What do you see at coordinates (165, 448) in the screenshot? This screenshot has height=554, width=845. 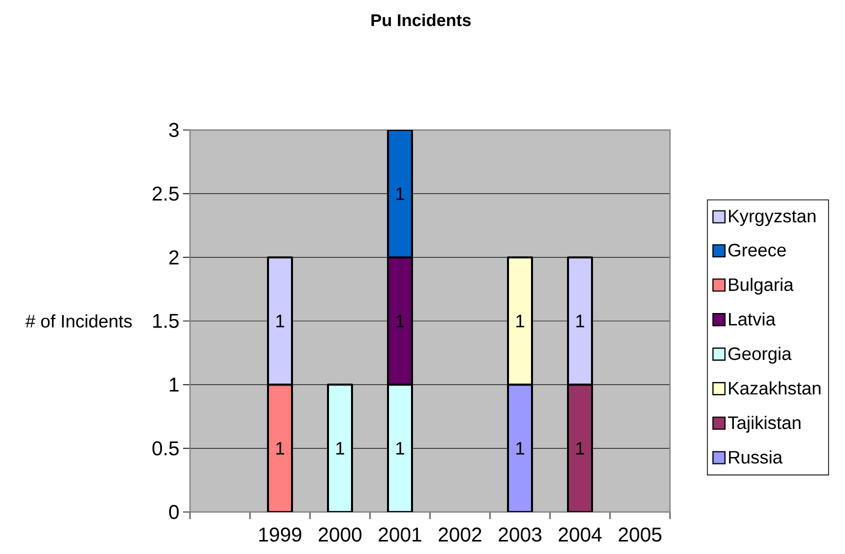 I see `y-tick-label: 0.5` at bounding box center [165, 448].